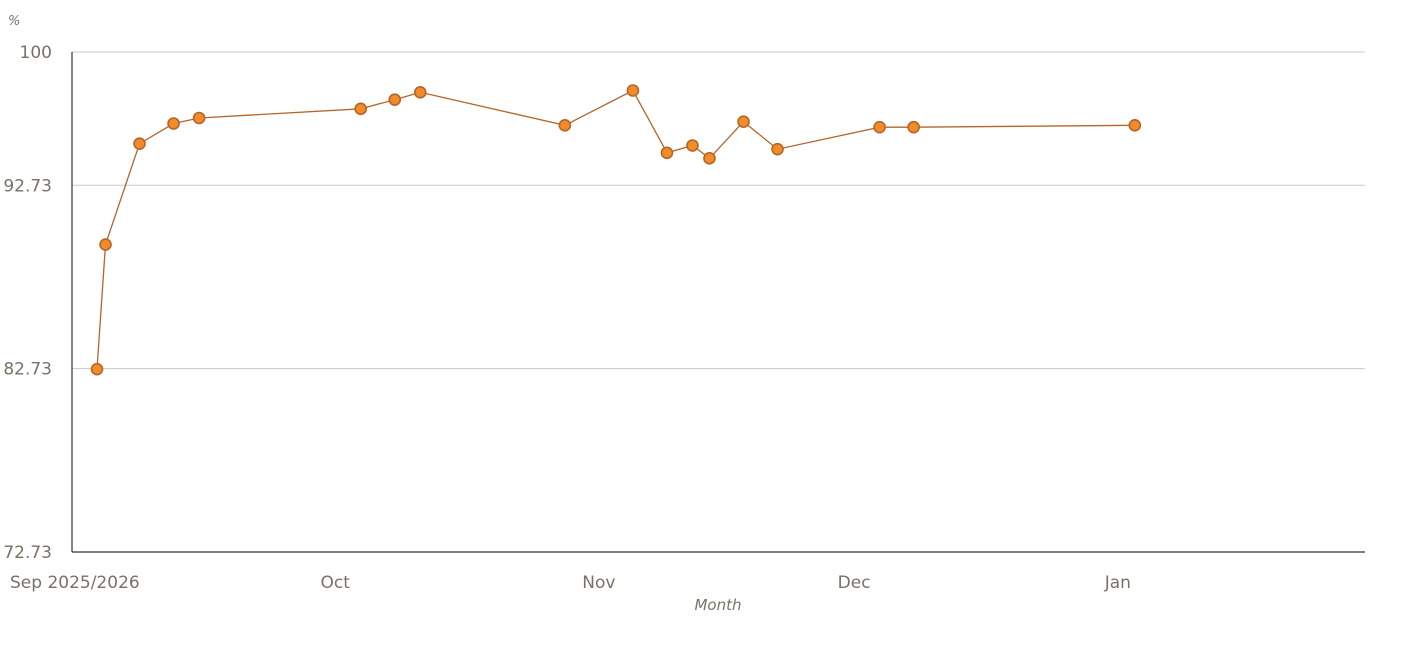 The image size is (1415, 647). What do you see at coordinates (335, 583) in the screenshot?
I see `x-tick-label: Oct` at bounding box center [335, 583].